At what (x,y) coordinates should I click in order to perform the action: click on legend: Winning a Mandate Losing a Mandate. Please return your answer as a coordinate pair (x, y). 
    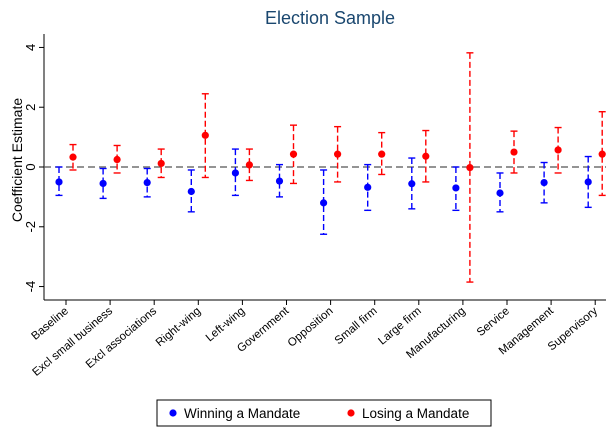
    Looking at the image, I should click on (324, 413).